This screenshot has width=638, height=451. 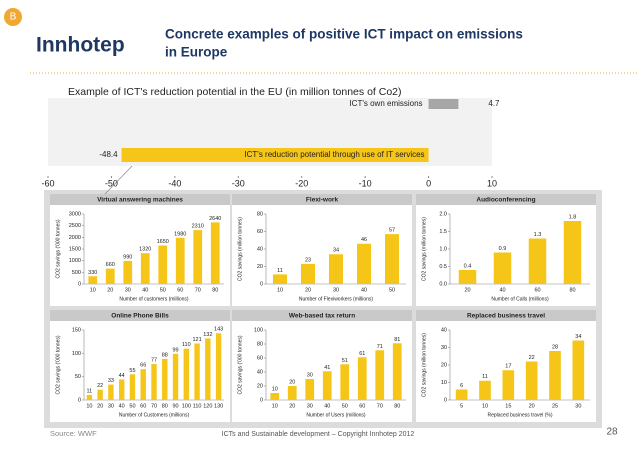 I want to click on x-axis-label: Number of Flexiworkers (millions), so click(x=336, y=299).